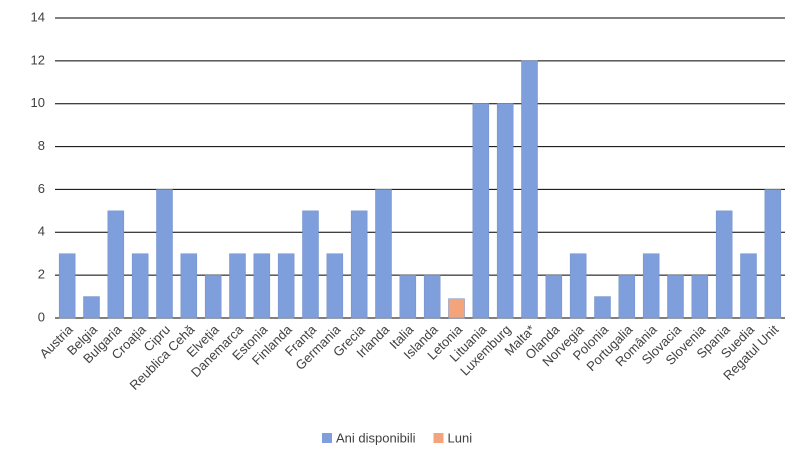 This screenshot has height=471, width=800. I want to click on legend-label: Ani disponibili, so click(376, 437).